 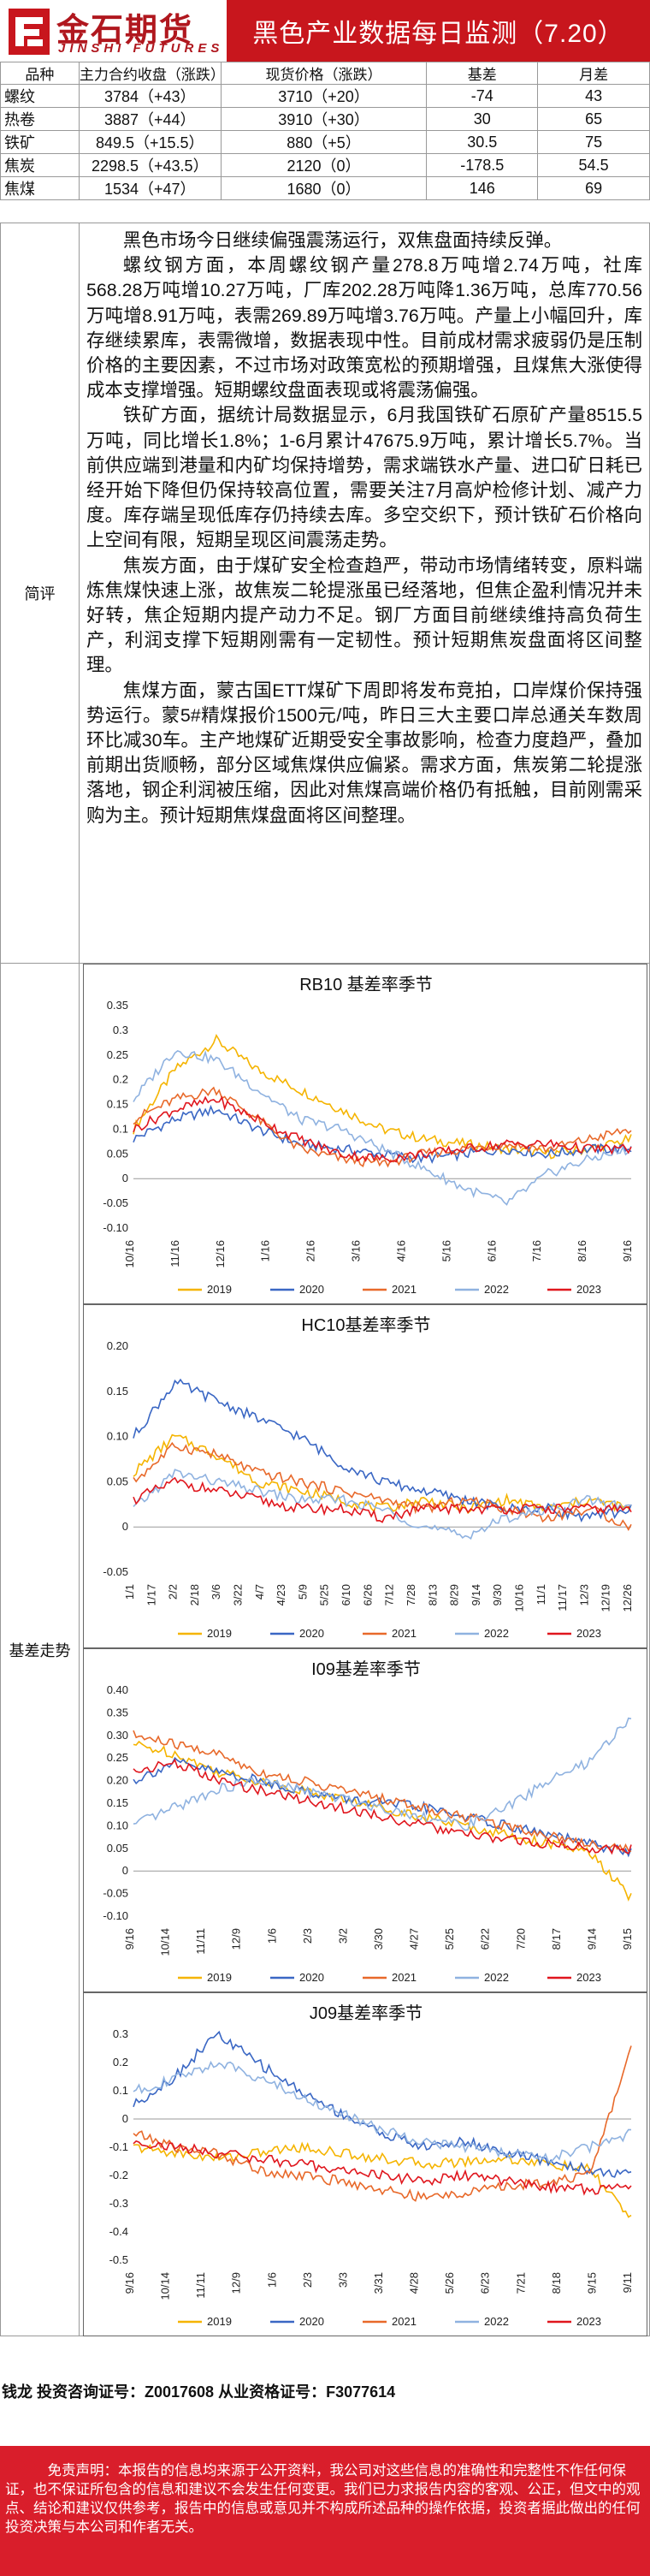 What do you see at coordinates (383, 1504) in the screenshot?
I see `series-line-2022` at bounding box center [383, 1504].